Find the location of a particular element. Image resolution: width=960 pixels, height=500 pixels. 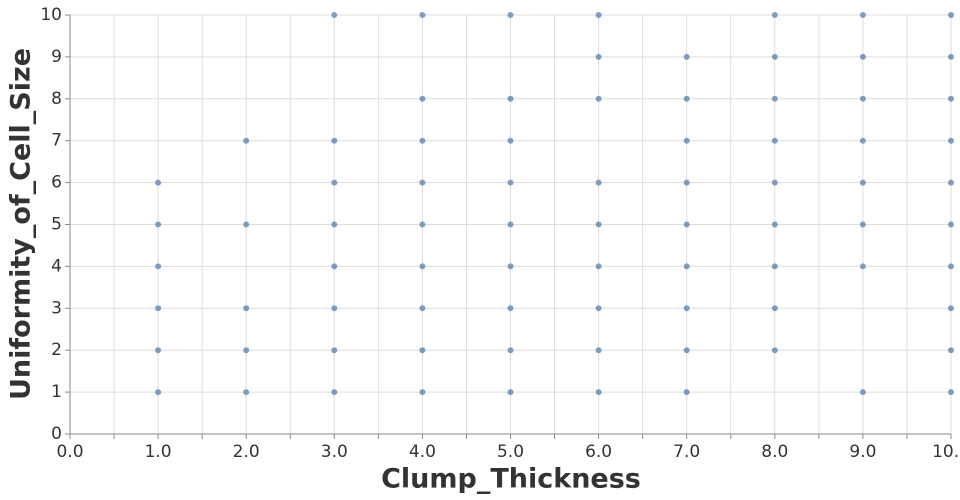

x-axis-title: Clump_Thickness is located at coordinates (511, 479).